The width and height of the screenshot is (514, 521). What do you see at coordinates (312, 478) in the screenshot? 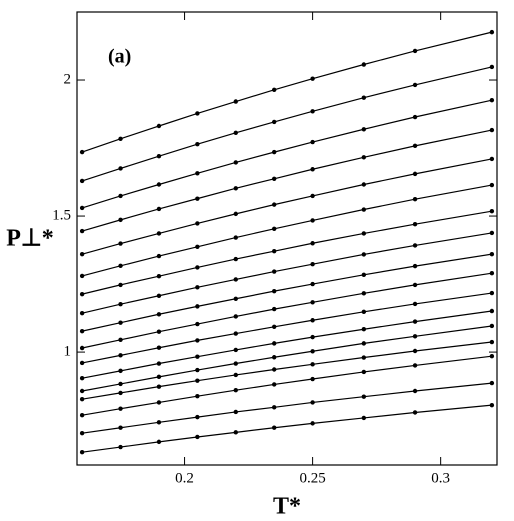
I see `x-tick-label: 0.25` at bounding box center [312, 478].